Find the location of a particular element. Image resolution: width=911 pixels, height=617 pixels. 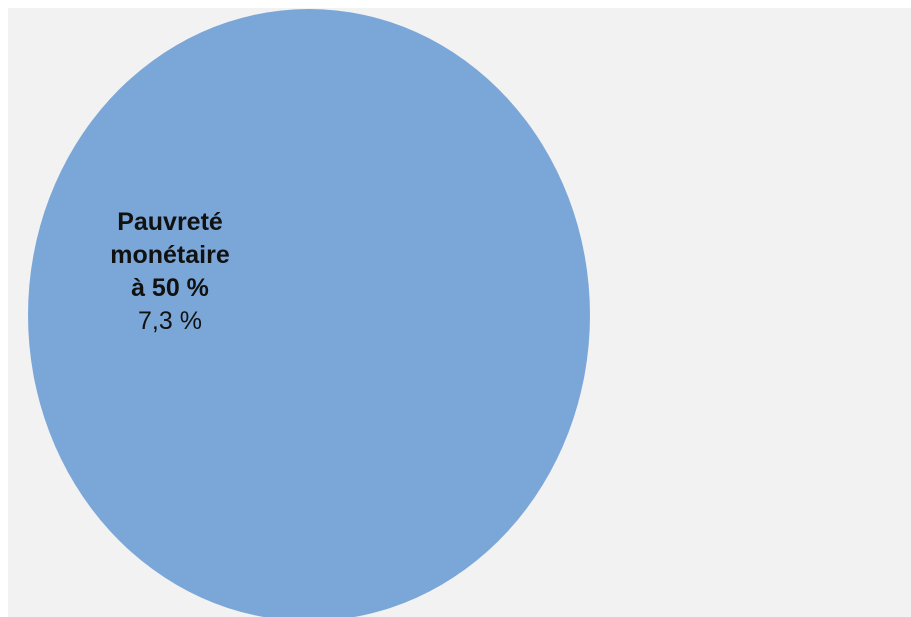

set-name-line-3: à 50 % is located at coordinates (170, 288).